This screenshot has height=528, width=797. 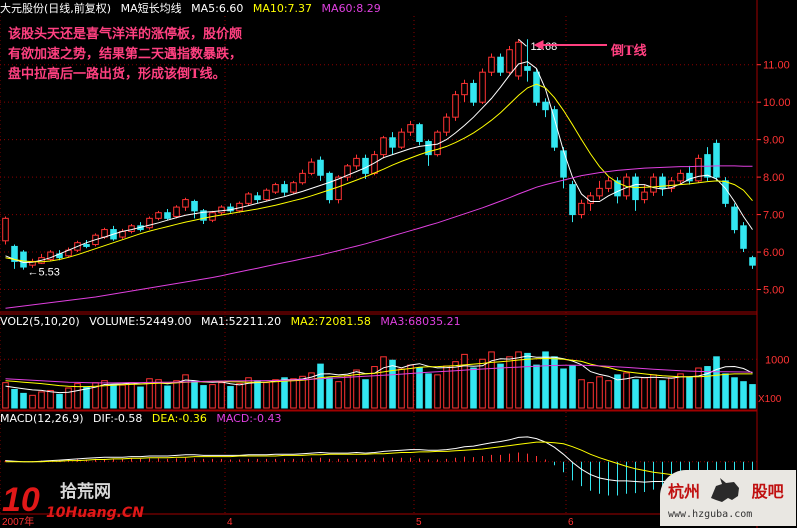 What do you see at coordinates (282, 8) in the screenshot?
I see `ma10-value: MA10:7.37` at bounding box center [282, 8].